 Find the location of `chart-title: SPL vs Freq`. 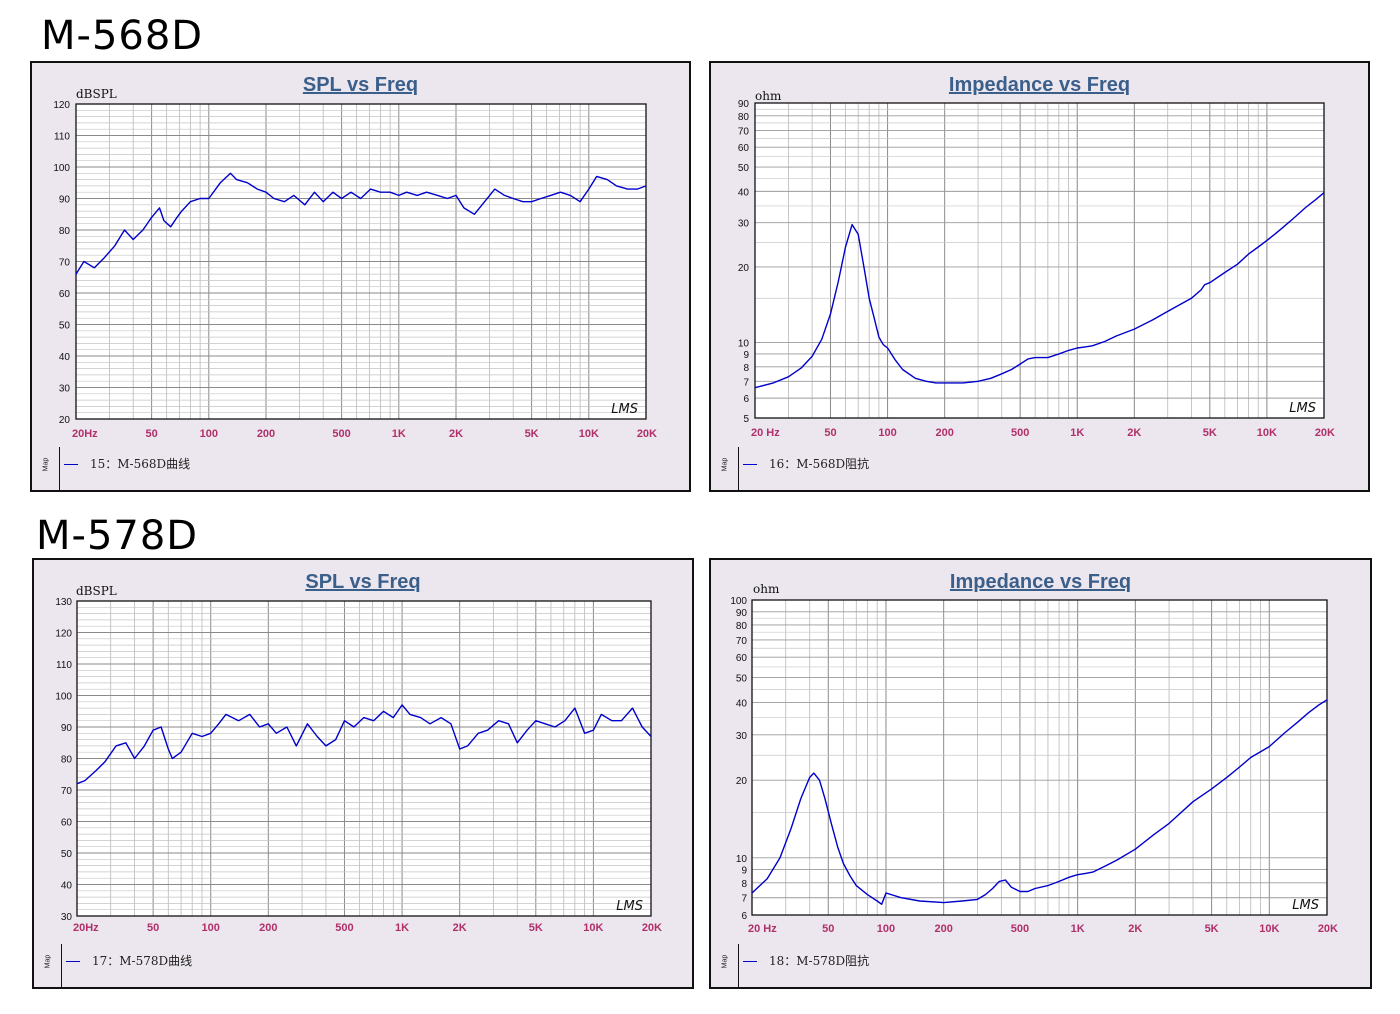

chart-title: SPL vs Freq is located at coordinates (360, 85).